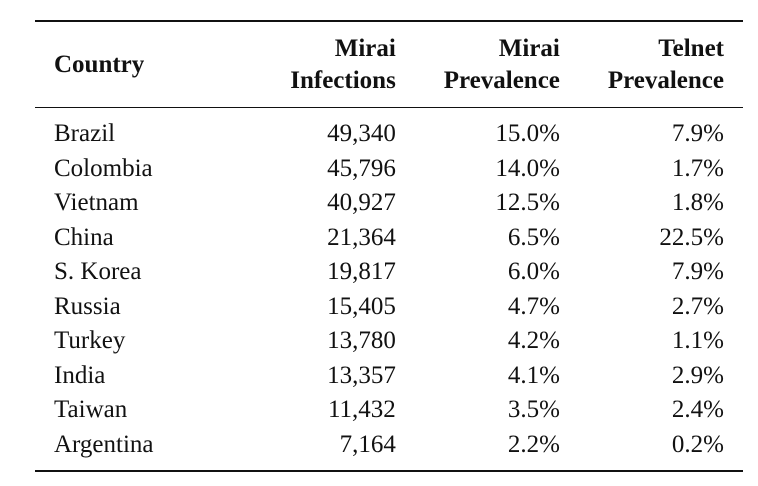  Describe the element at coordinates (90, 340) in the screenshot. I see `cell-country: Turkey` at that location.